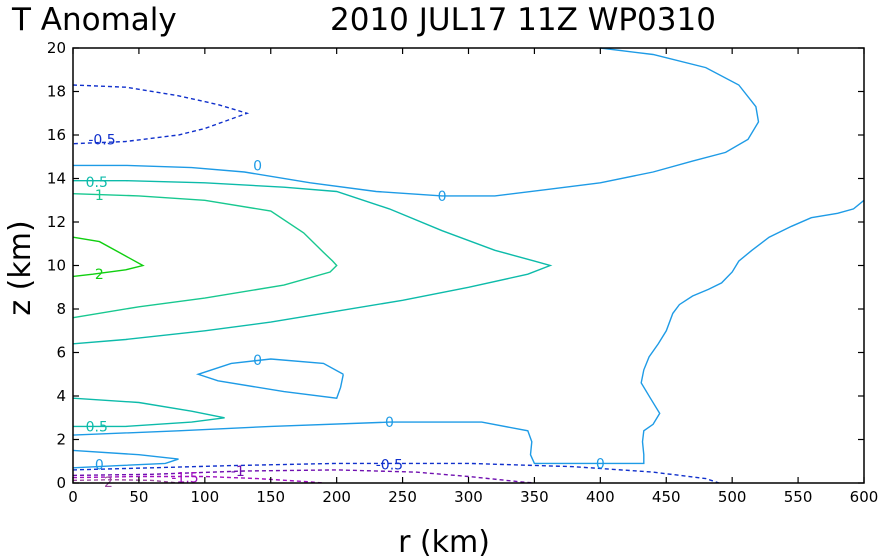 Image resolution: width=879 pixels, height=558 pixels. What do you see at coordinates (61, 396) in the screenshot?
I see `y-tick-label-2: 4` at bounding box center [61, 396].